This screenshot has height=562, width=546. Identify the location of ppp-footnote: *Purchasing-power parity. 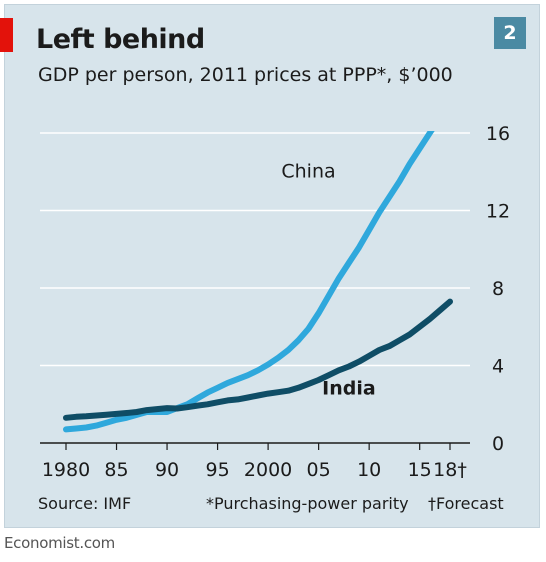
(307, 503).